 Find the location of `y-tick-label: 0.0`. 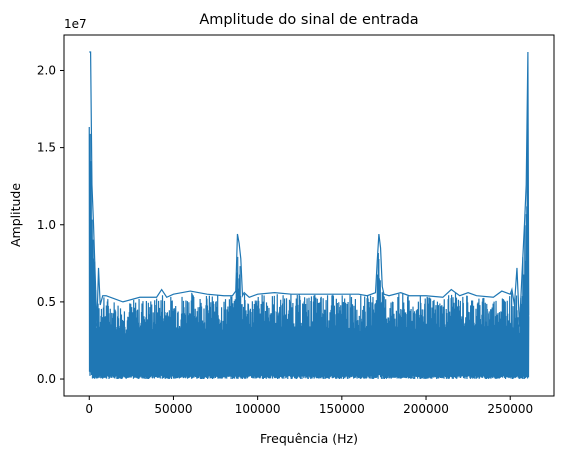

y-tick-label: 0.0 is located at coordinates (46, 379).